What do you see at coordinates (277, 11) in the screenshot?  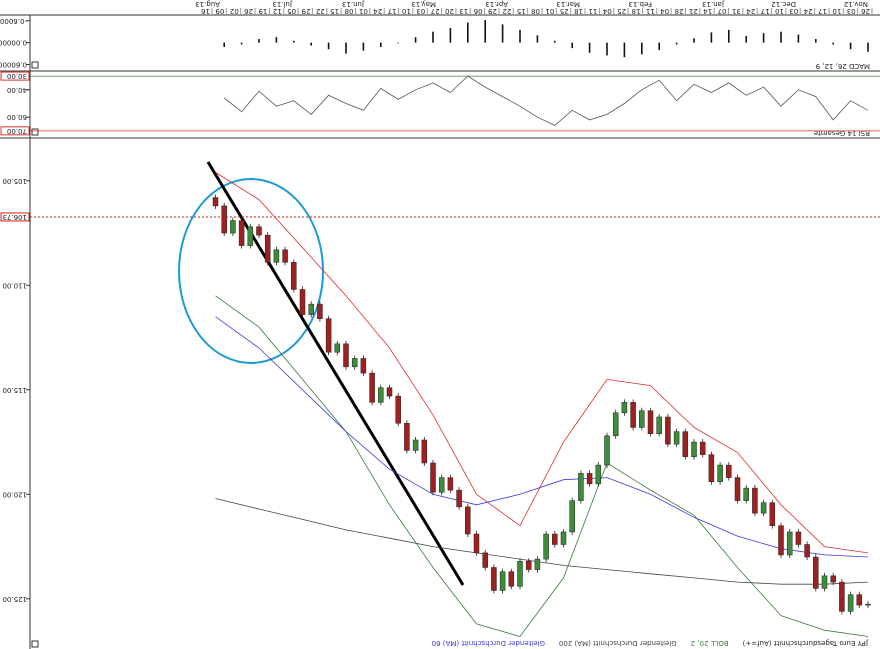 I see `day-label: 12` at bounding box center [277, 11].